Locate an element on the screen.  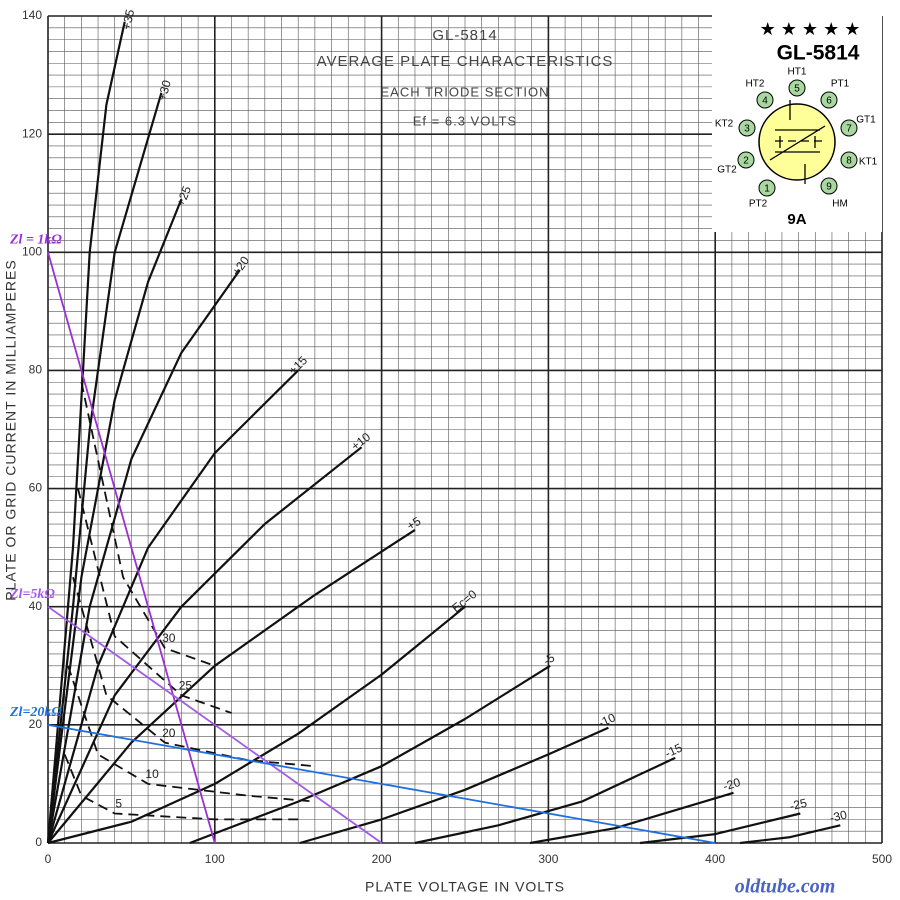
y-tick-label: 0 is located at coordinates (38, 842).